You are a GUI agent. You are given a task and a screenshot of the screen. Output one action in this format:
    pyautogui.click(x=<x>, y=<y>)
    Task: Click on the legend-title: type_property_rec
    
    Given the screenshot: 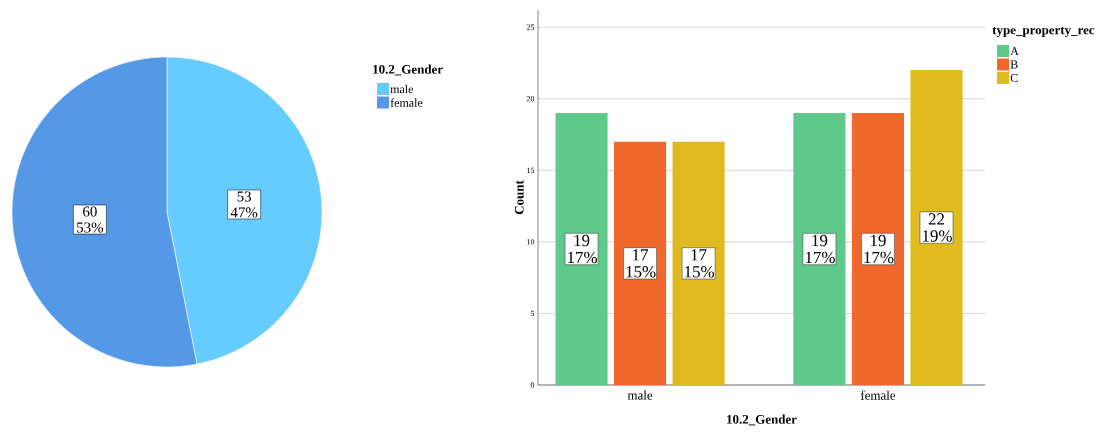 What is the action you would take?
    pyautogui.click(x=1043, y=32)
    